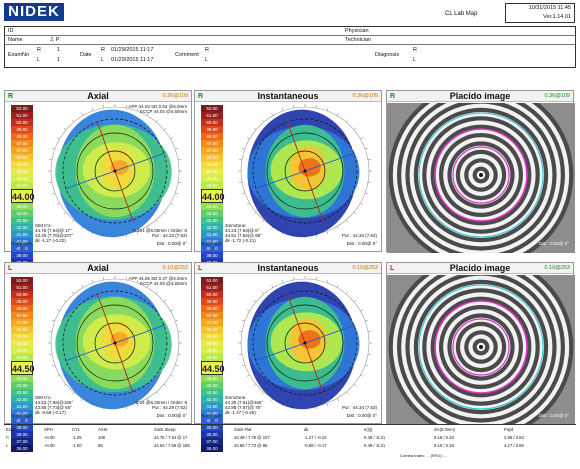 This screenshot has height=469, width=580. I want to click on diagnosis-label: Diagnosis, so click(387, 55).